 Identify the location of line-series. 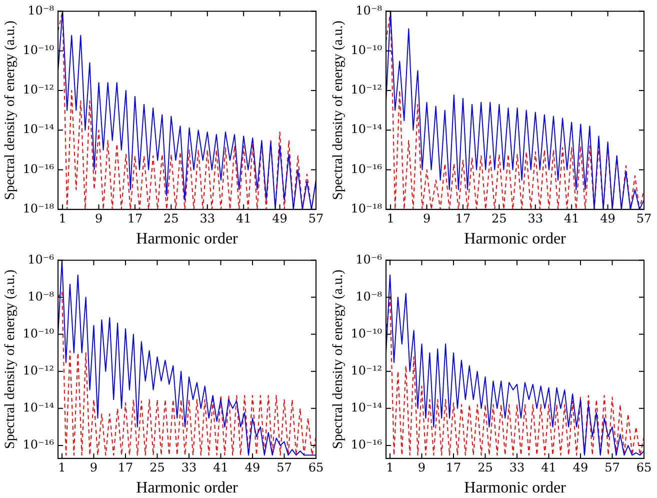
(187, 373).